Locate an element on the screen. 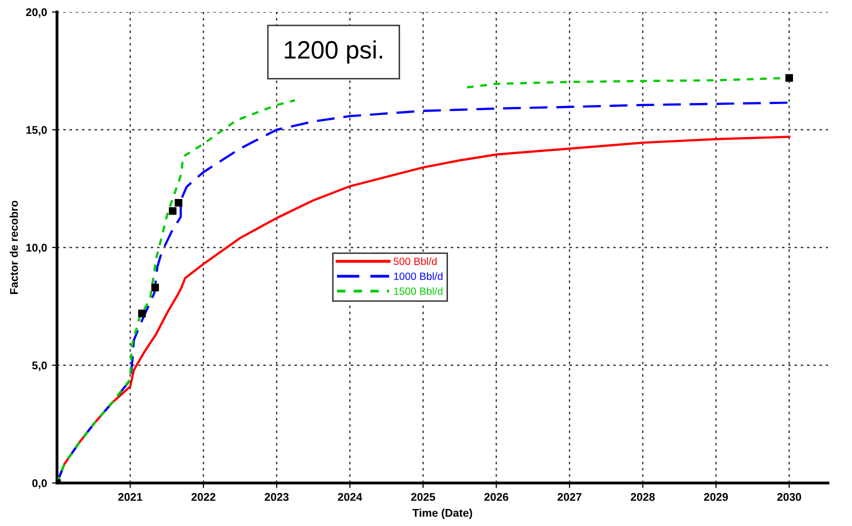 Image resolution: width=852 pixels, height=526 pixels. x-tick-label: 2022 is located at coordinates (203, 497).